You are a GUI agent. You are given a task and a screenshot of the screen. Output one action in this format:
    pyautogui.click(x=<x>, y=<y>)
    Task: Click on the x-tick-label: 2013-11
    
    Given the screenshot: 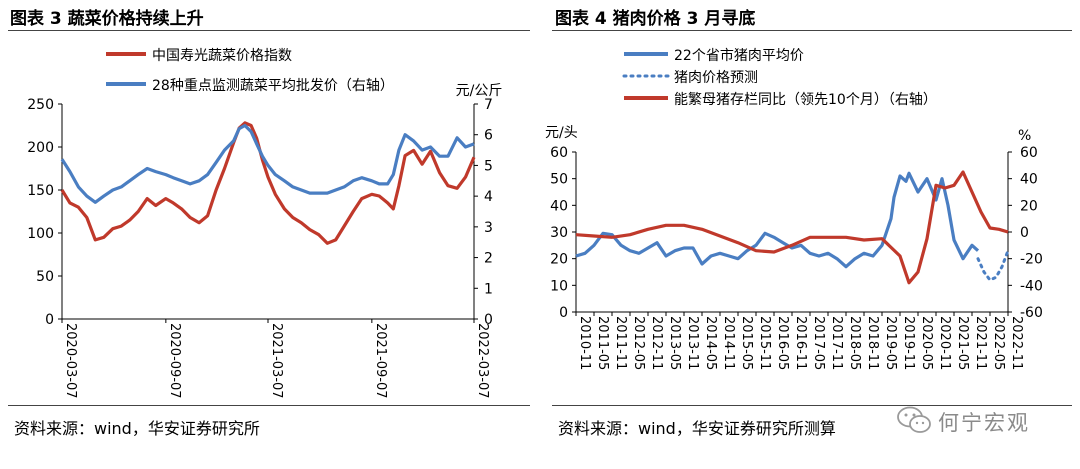 What is the action you would take?
    pyautogui.click(x=692, y=343)
    